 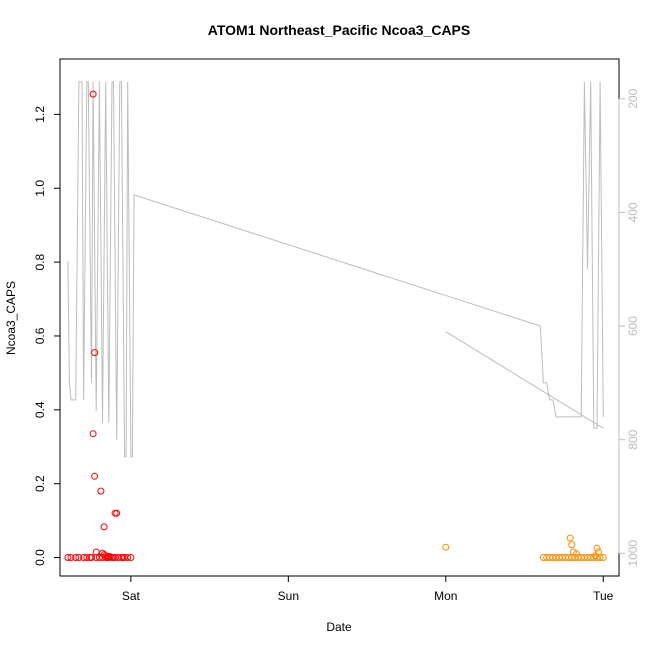 What do you see at coordinates (633, 553) in the screenshot?
I see `y-right-tick-label: 1000` at bounding box center [633, 553].